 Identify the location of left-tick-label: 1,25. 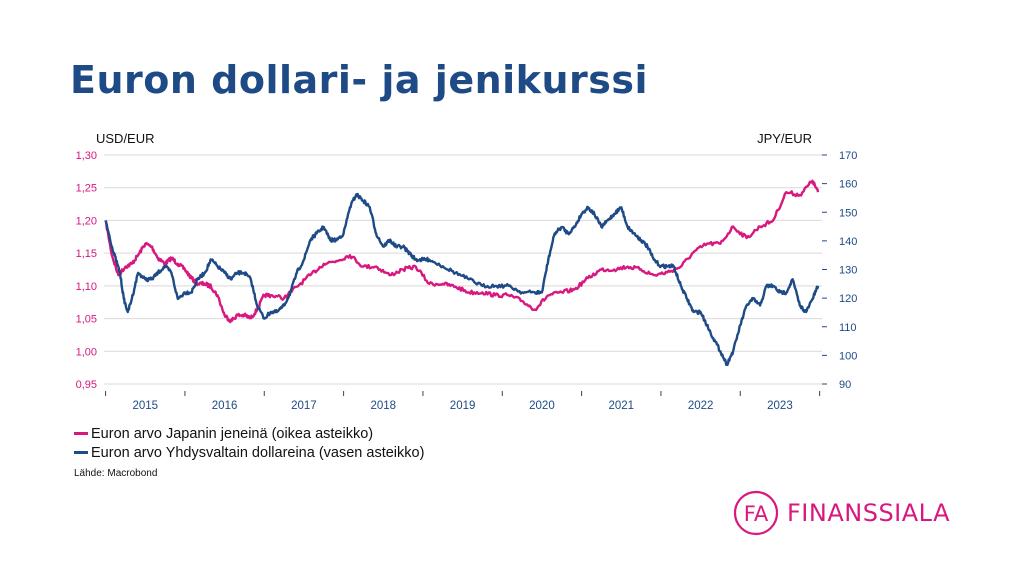
(86, 189).